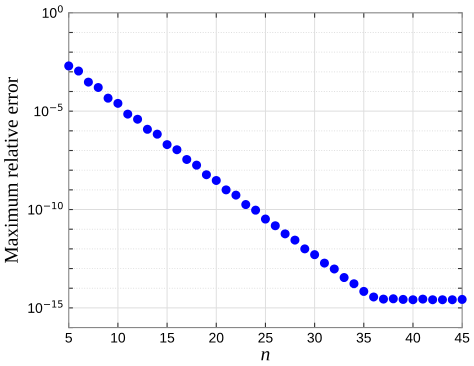 This screenshot has height=366, width=474. Describe the element at coordinates (462, 337) in the screenshot. I see `x-tick-label: 45` at that location.